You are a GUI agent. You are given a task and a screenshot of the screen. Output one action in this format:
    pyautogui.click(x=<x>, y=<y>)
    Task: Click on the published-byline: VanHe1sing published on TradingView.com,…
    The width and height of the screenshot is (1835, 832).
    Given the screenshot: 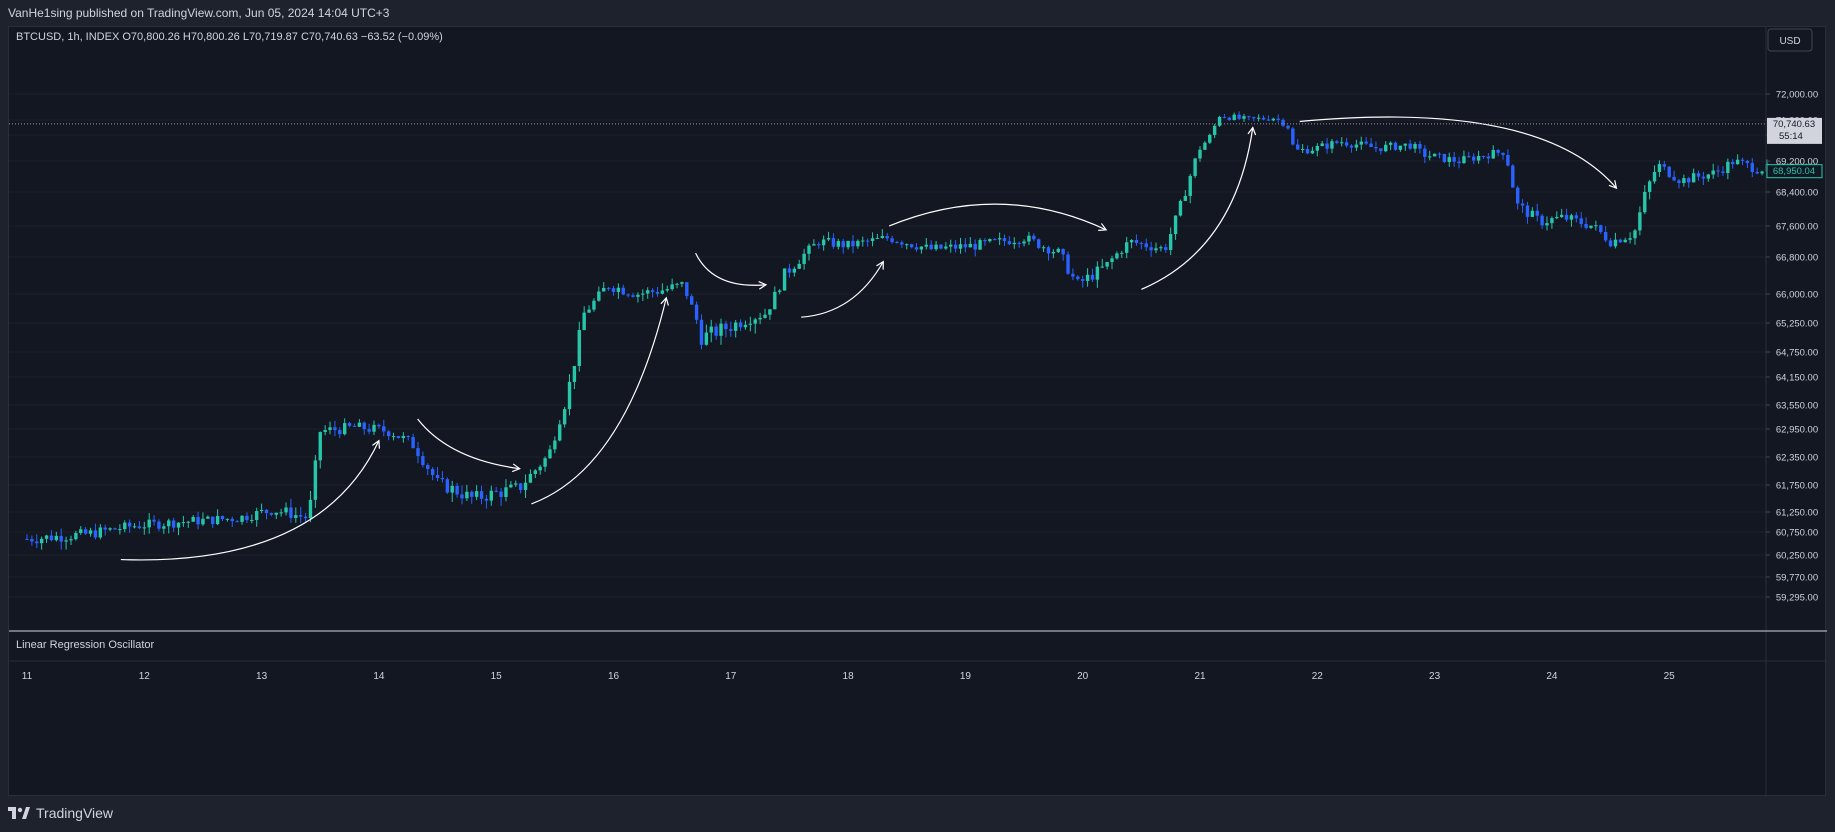 What is the action you would take?
    pyautogui.click(x=199, y=13)
    